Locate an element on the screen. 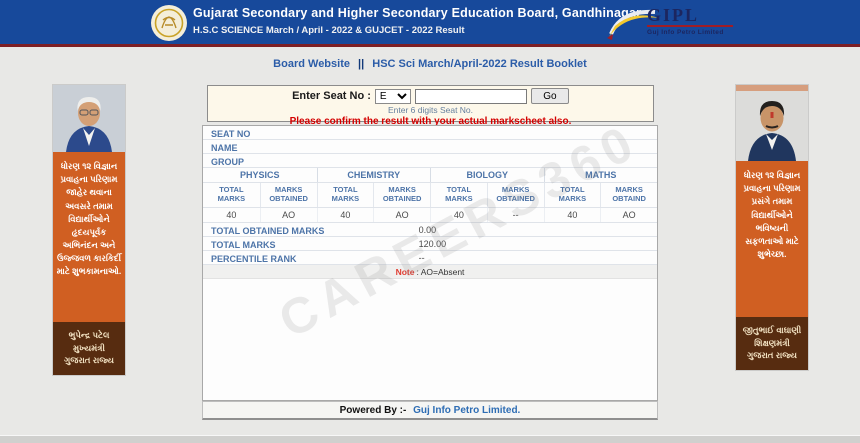 The image size is (860, 443). board-emblem-icon is located at coordinates (169, 23).